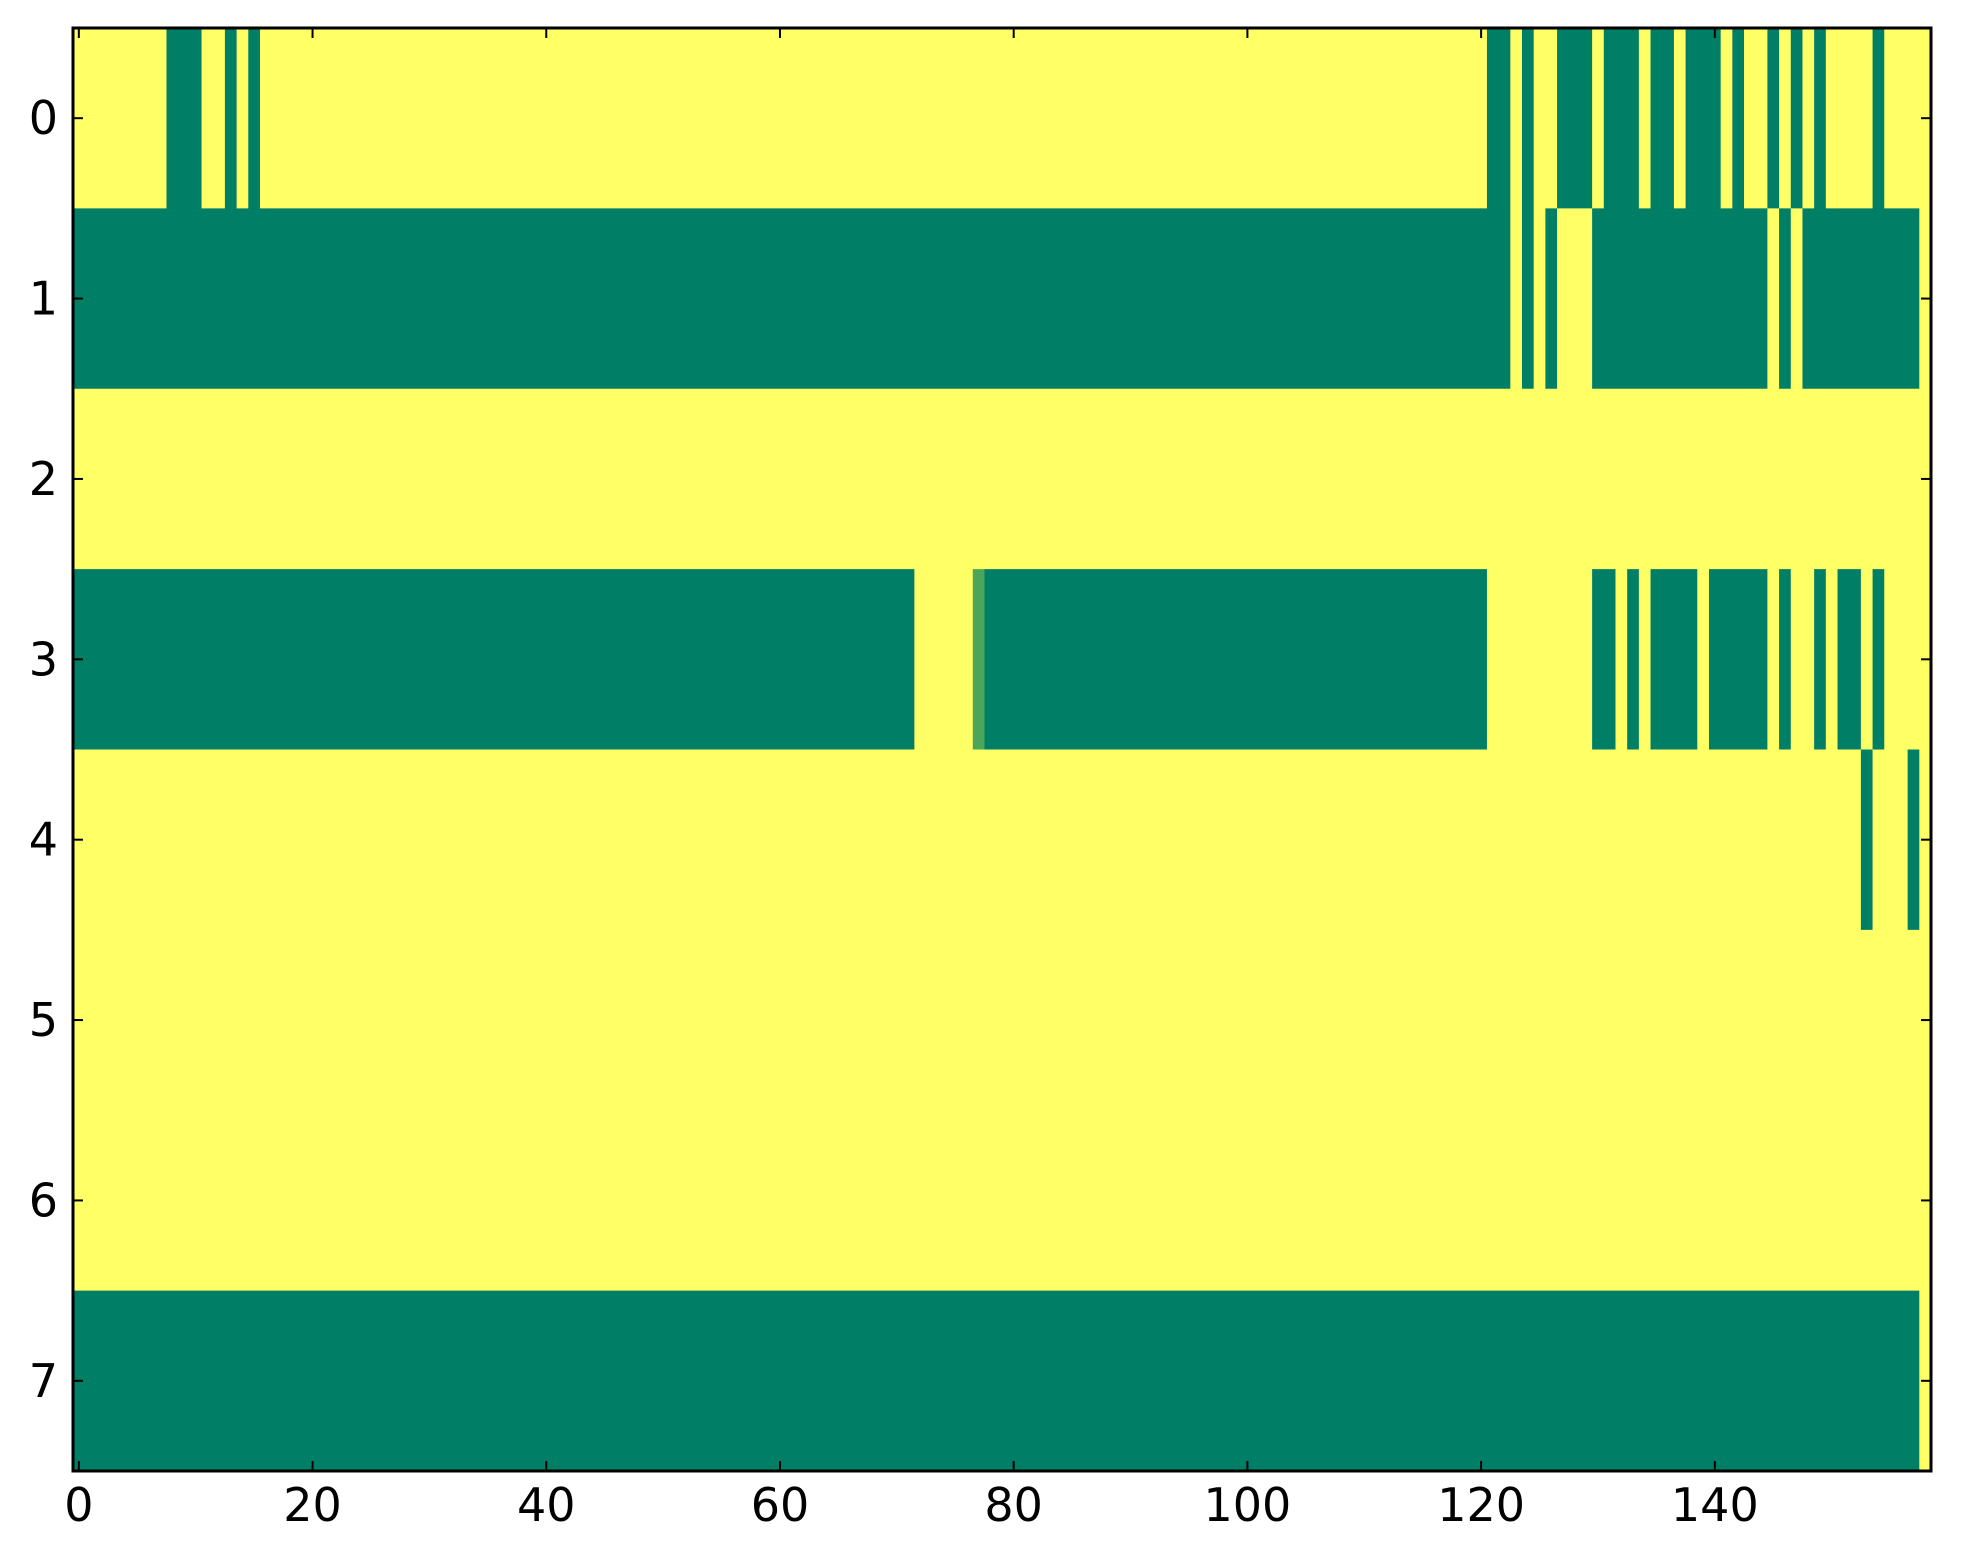 This screenshot has width=1963, height=1564. I want to click on x-tick-label: 0, so click(78, 1505).